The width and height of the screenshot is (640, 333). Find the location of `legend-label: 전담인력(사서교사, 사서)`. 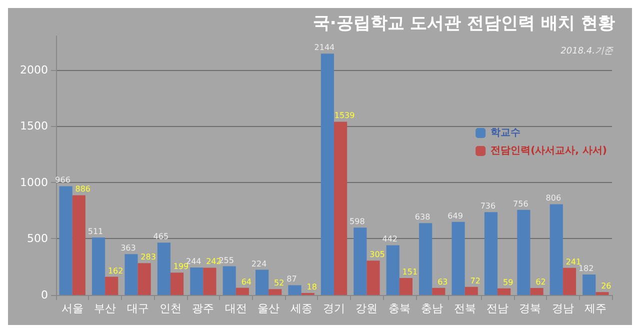

legend-label: 전담인력(사서교사, 사서) is located at coordinates (548, 151).